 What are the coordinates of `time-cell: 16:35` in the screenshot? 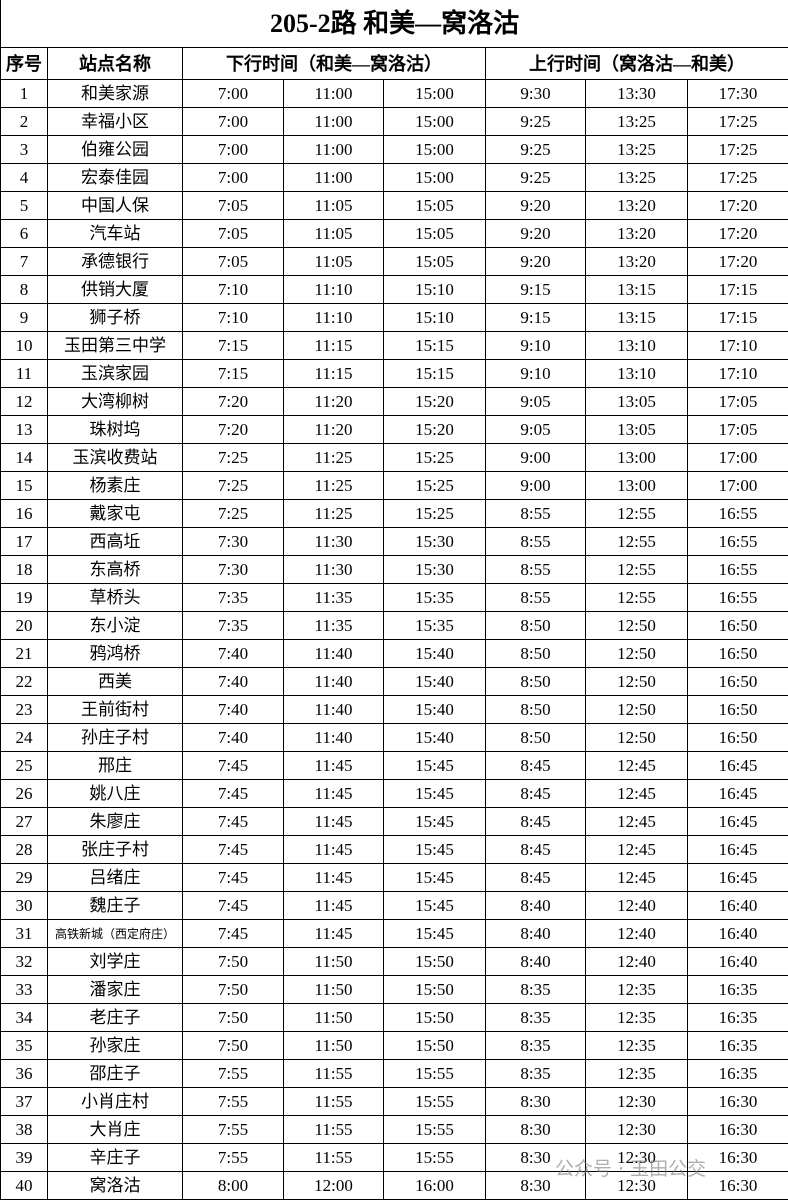 It's located at (737, 1073).